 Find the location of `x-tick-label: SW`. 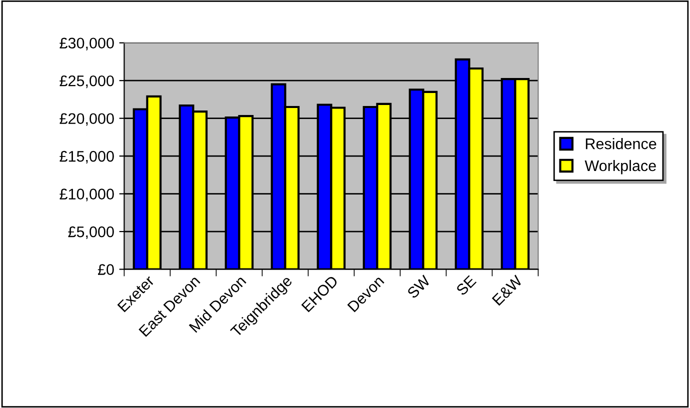

x-tick-label: SW is located at coordinates (419, 286).